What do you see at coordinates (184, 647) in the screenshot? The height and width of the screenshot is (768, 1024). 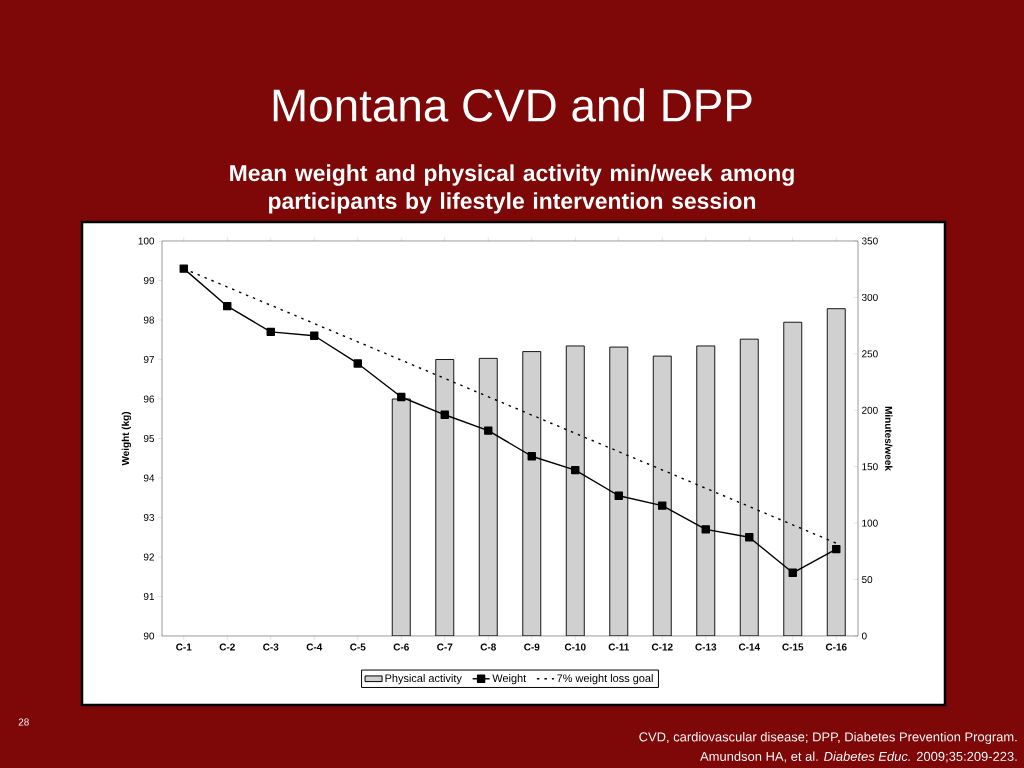 I see `x-tick-label: C-1` at bounding box center [184, 647].